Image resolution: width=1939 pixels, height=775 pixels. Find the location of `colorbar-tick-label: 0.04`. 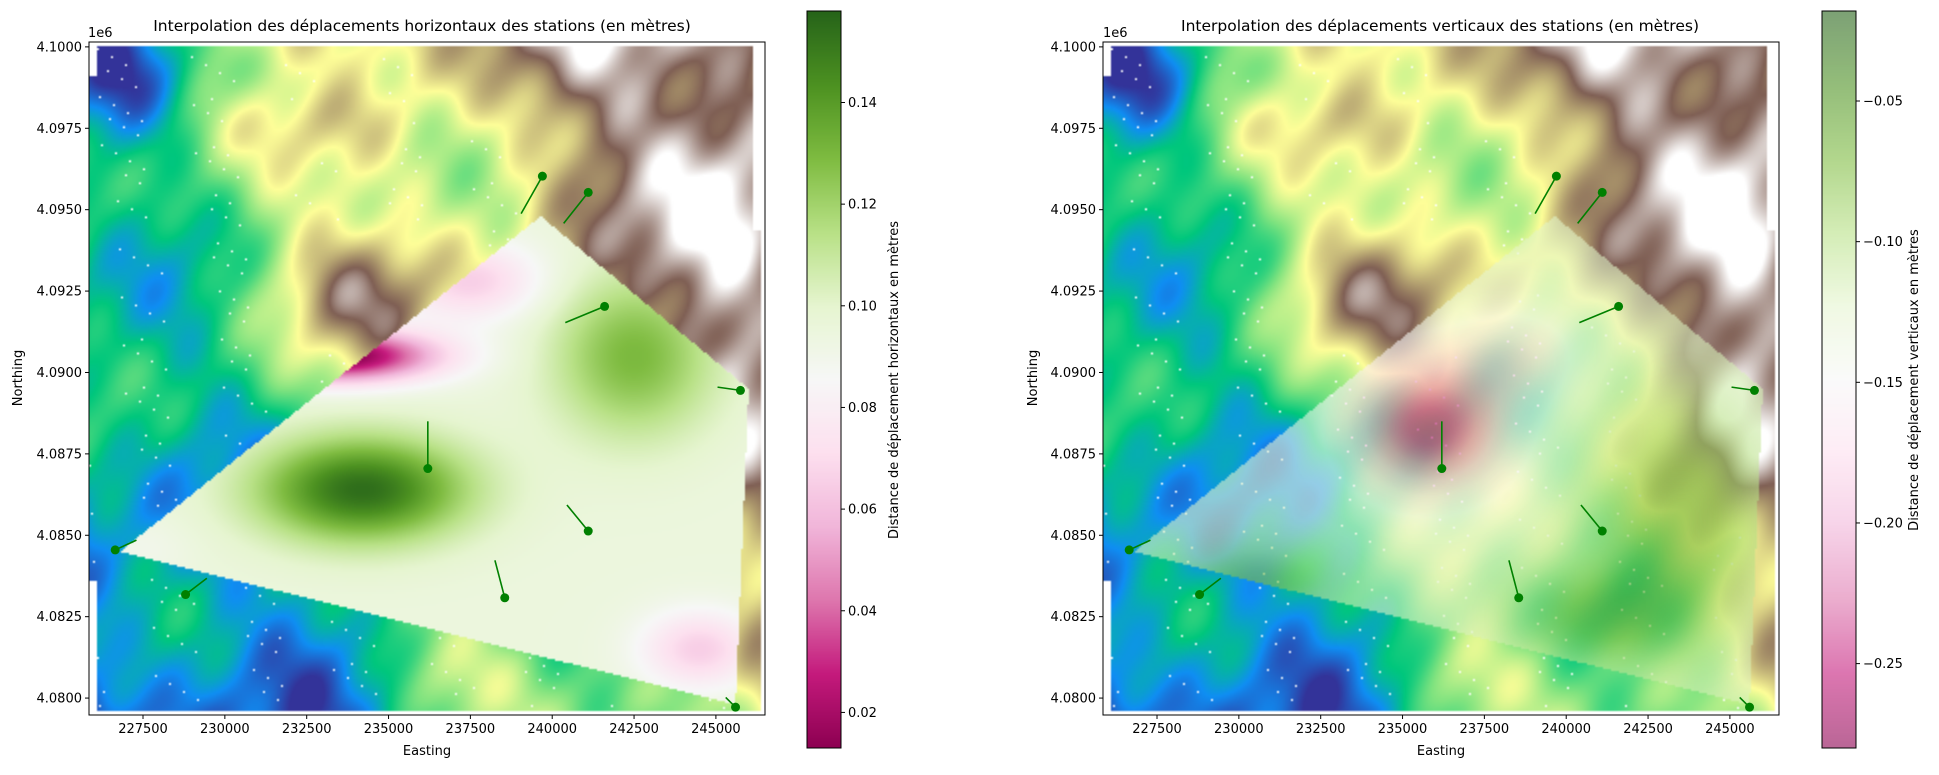

colorbar-tick-label: 0.04 is located at coordinates (862, 611).